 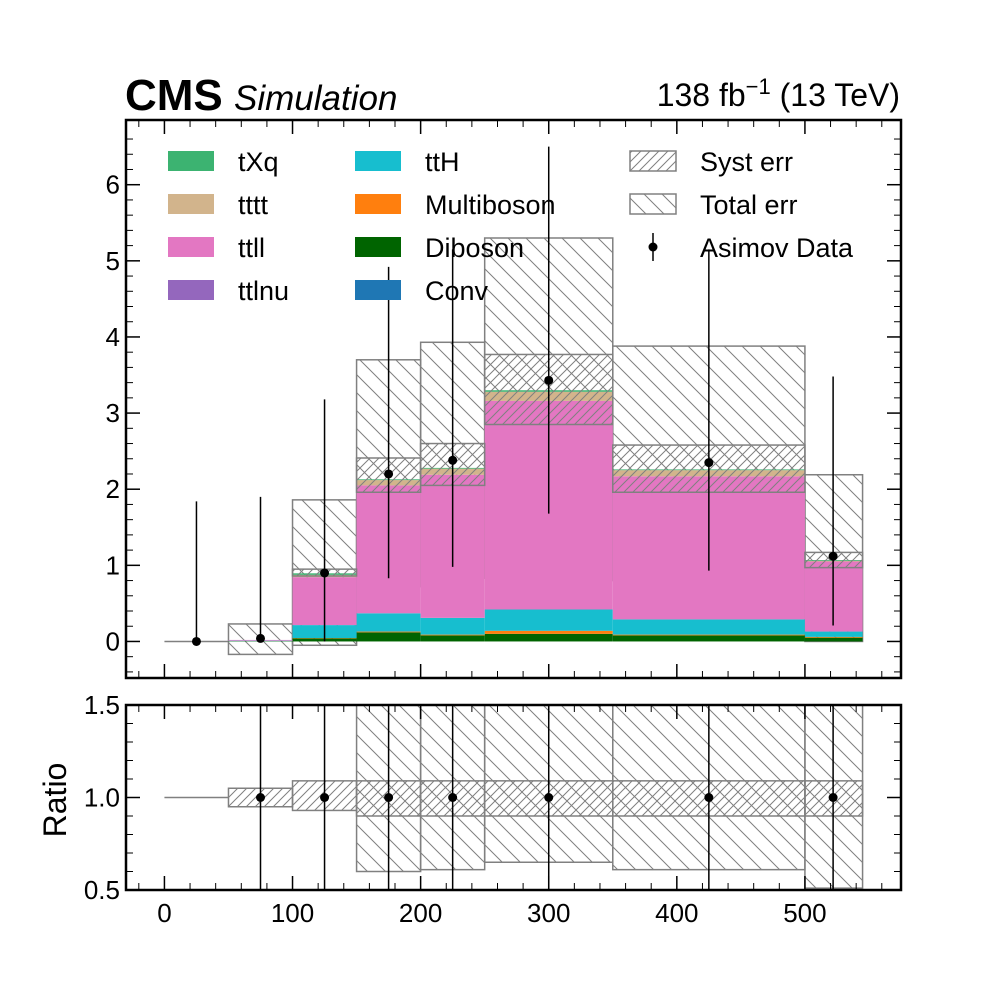 What do you see at coordinates (378, 204) in the screenshot?
I see `legend-swatch-multiboson` at bounding box center [378, 204].